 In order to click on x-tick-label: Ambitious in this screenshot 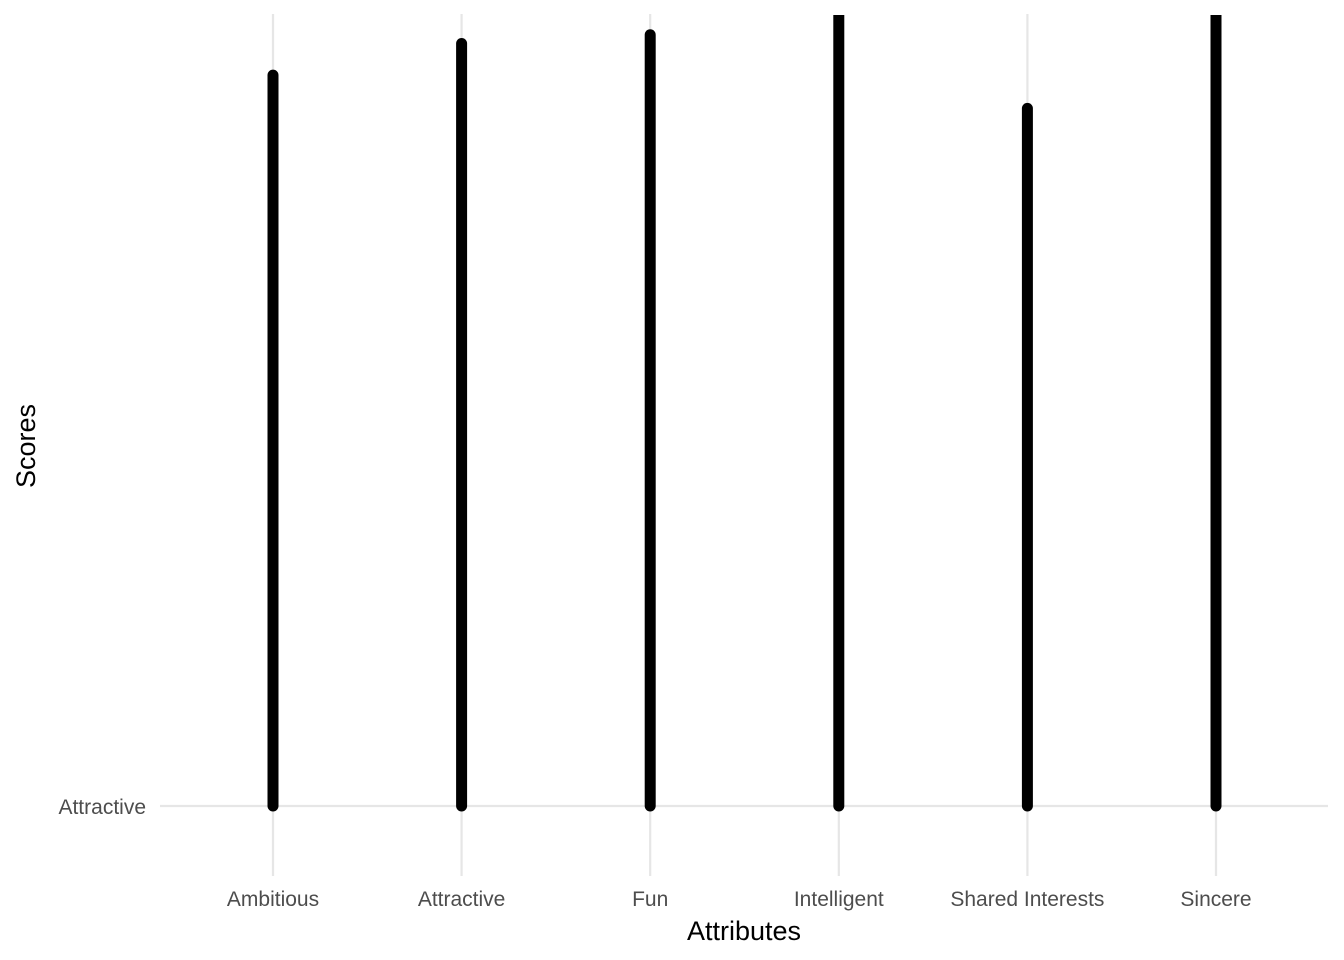, I will do `click(273, 899)`.